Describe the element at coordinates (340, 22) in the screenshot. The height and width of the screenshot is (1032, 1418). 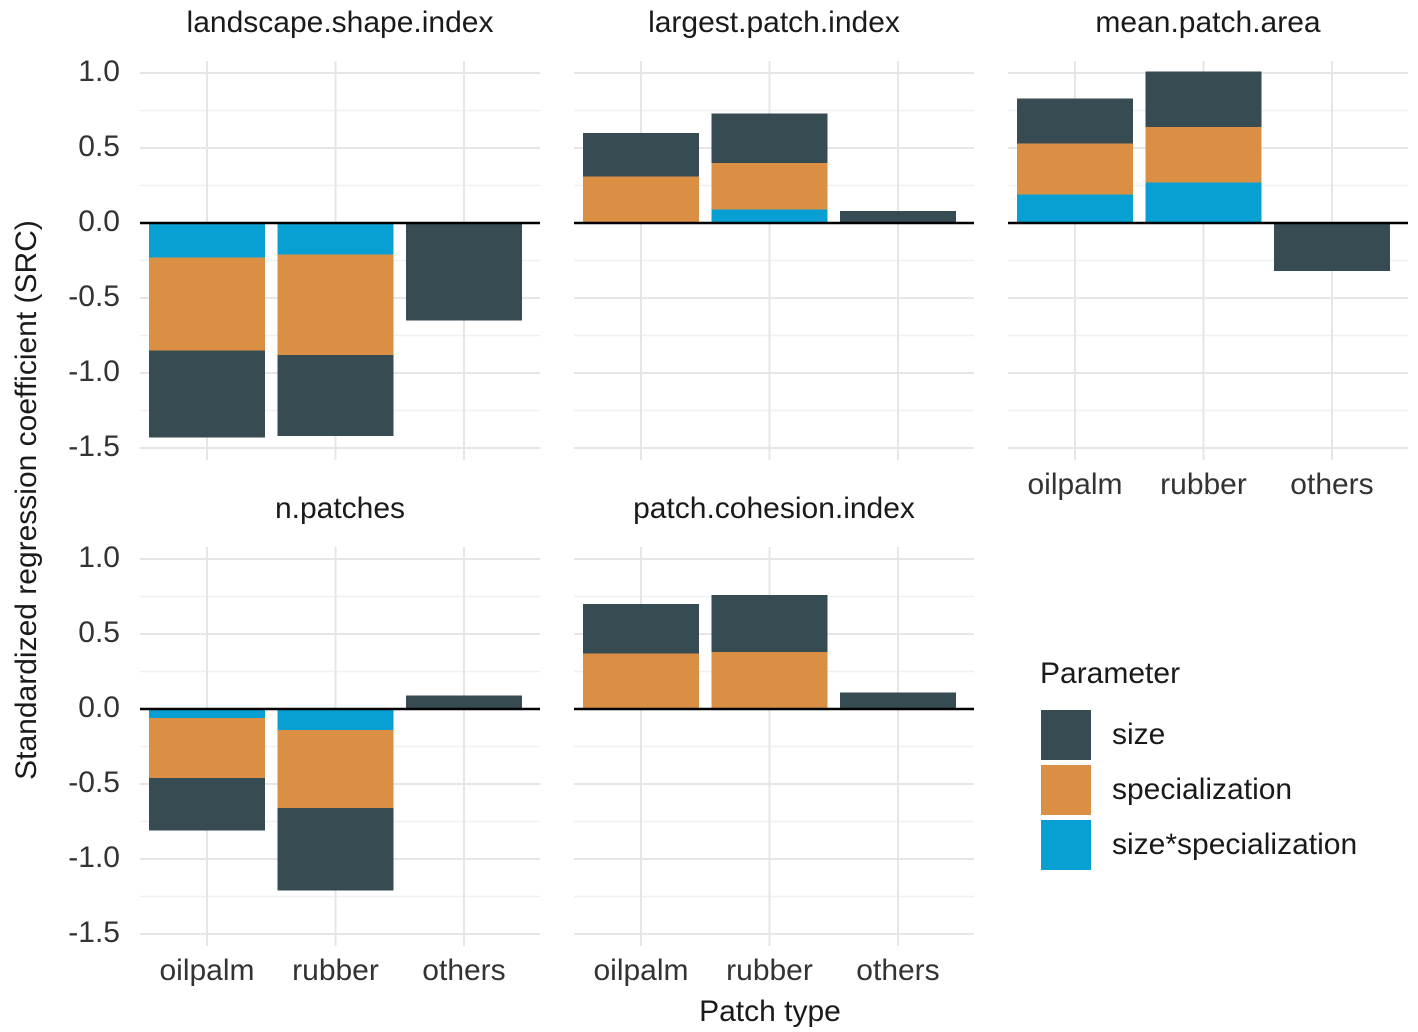
I see `panel-title: landscape.shape.index` at that location.